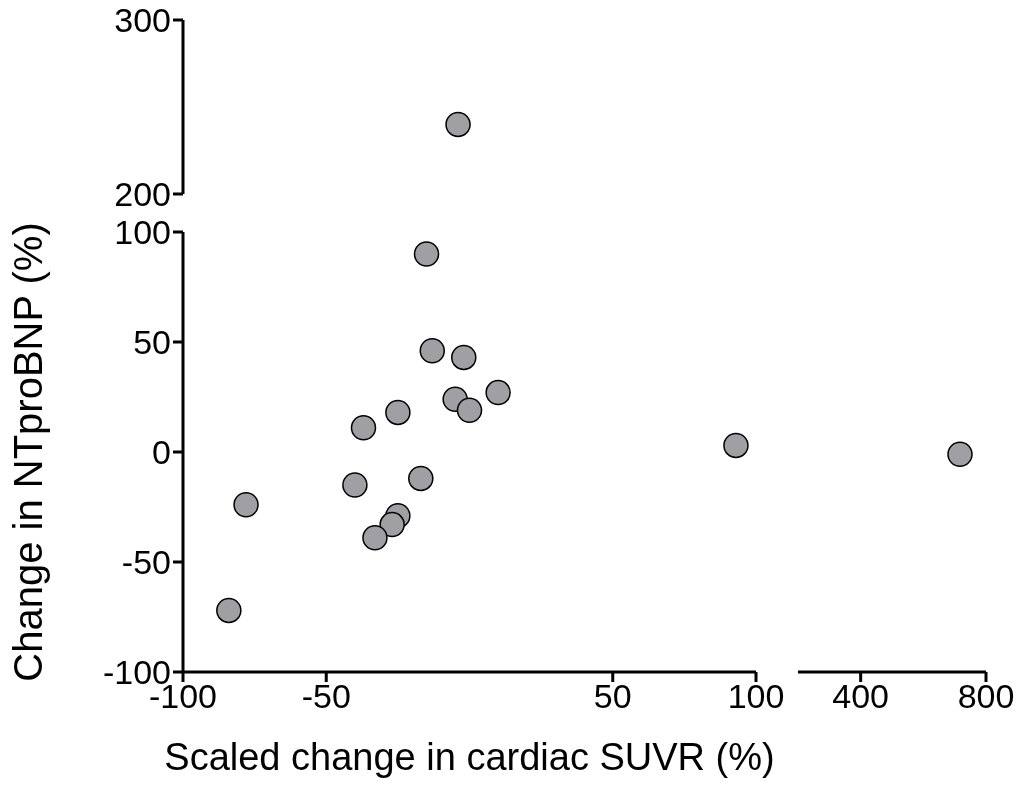 The width and height of the screenshot is (1016, 793). Describe the element at coordinates (161, 452) in the screenshot. I see `y-tick-label: 0` at that location.